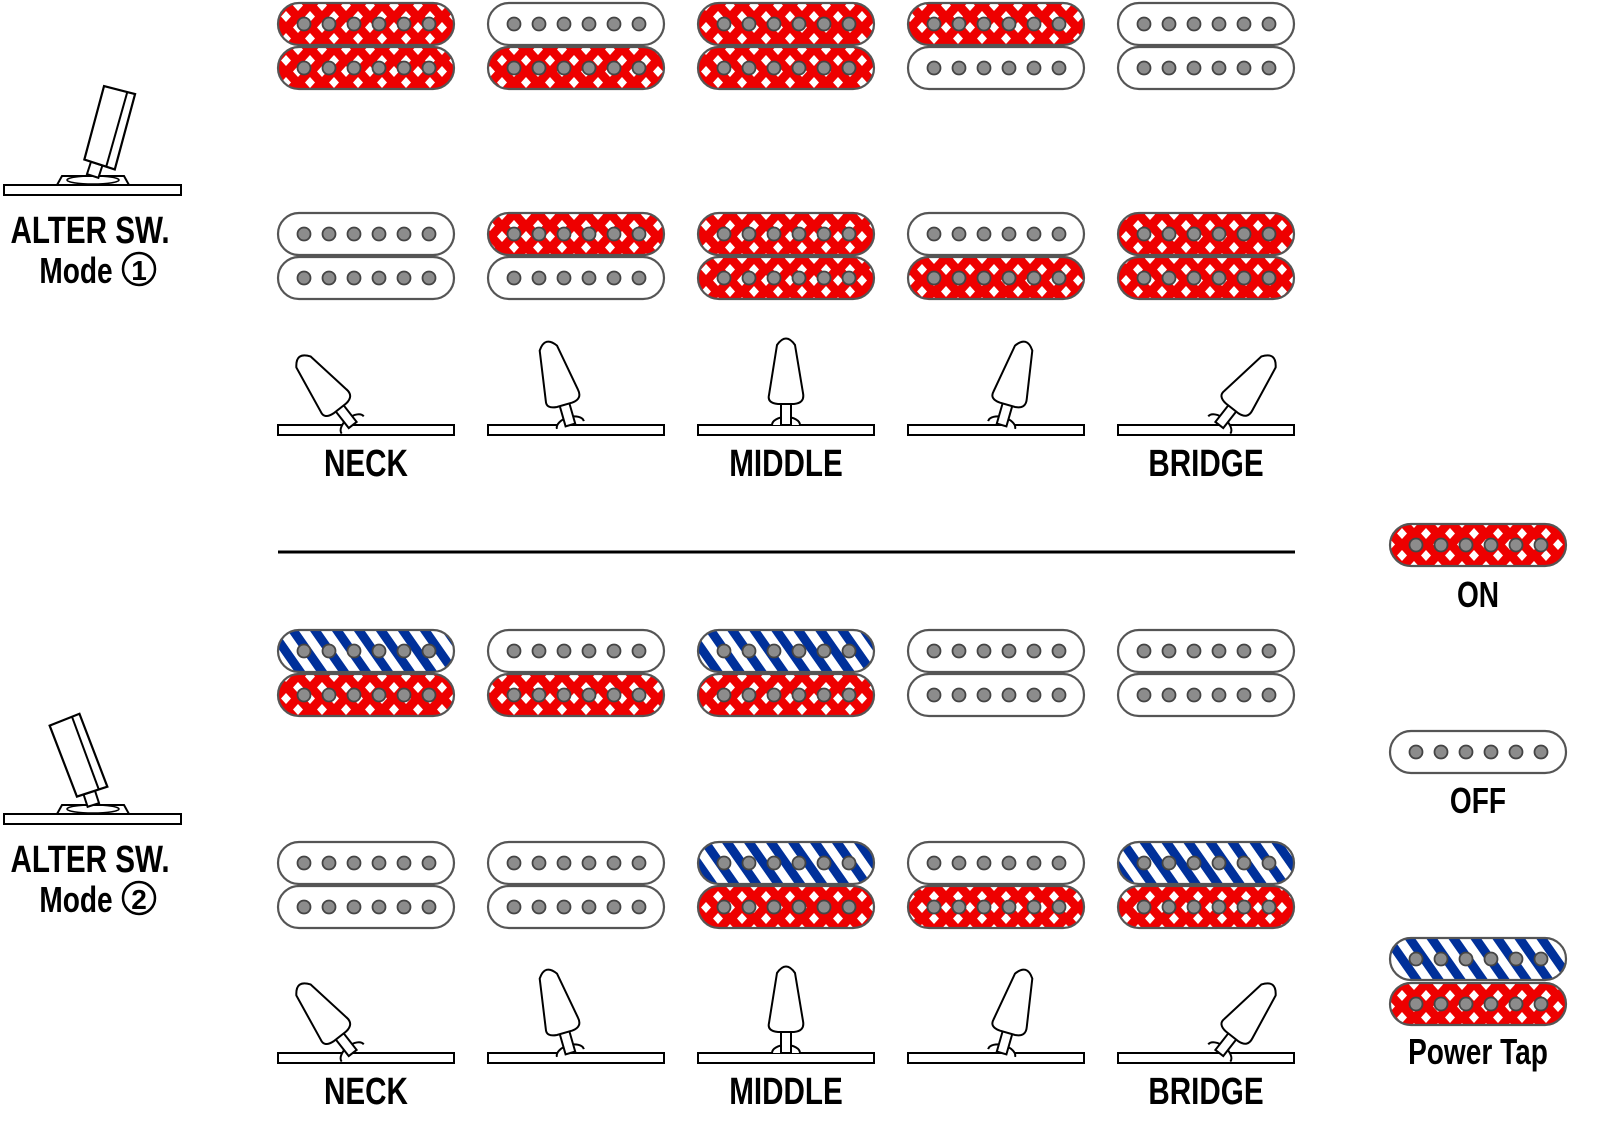 This screenshot has height=1131, width=1600. I want to click on pickup-coil-tap, so click(786, 863).